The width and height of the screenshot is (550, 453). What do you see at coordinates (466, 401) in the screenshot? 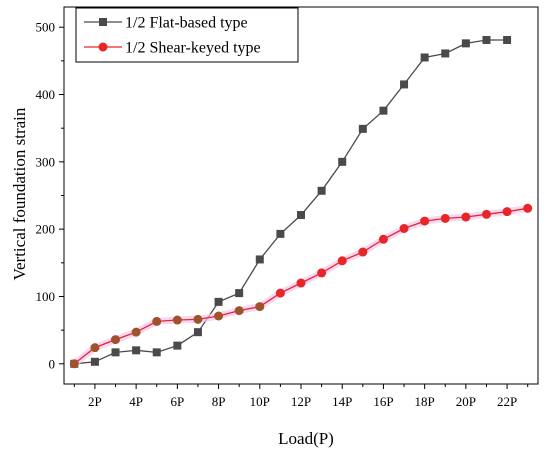
I see `x-tick-label: 20P` at bounding box center [466, 401].